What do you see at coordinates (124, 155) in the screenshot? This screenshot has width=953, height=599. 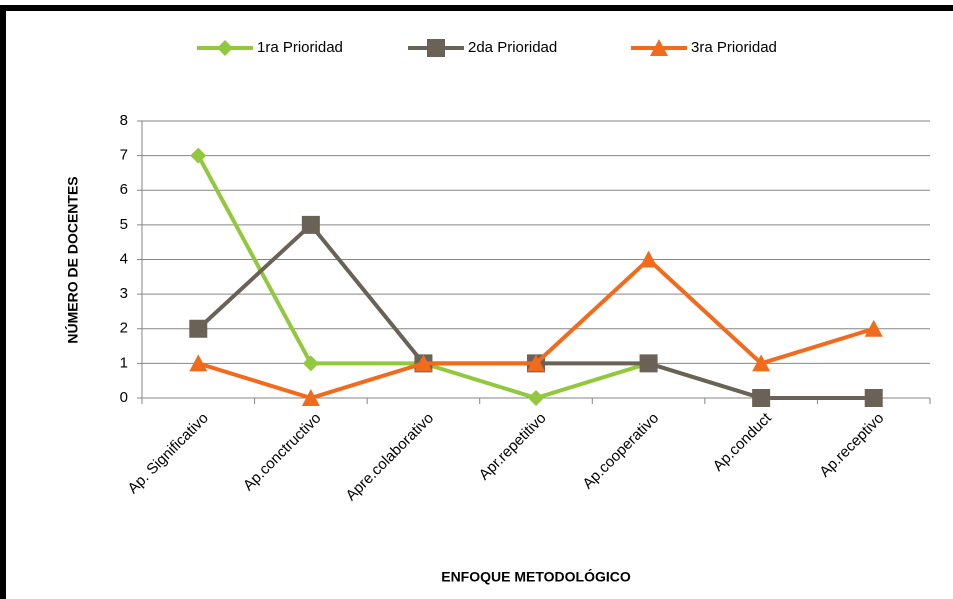 I see `y-tick-label: 7` at bounding box center [124, 155].